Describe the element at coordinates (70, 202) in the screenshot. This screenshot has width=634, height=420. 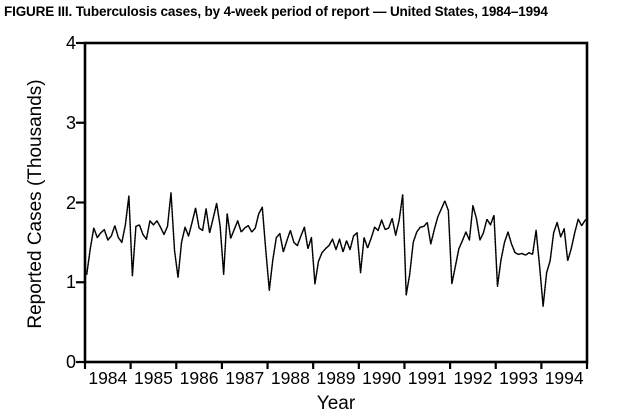
I see `y-tick-label: 2` at that location.